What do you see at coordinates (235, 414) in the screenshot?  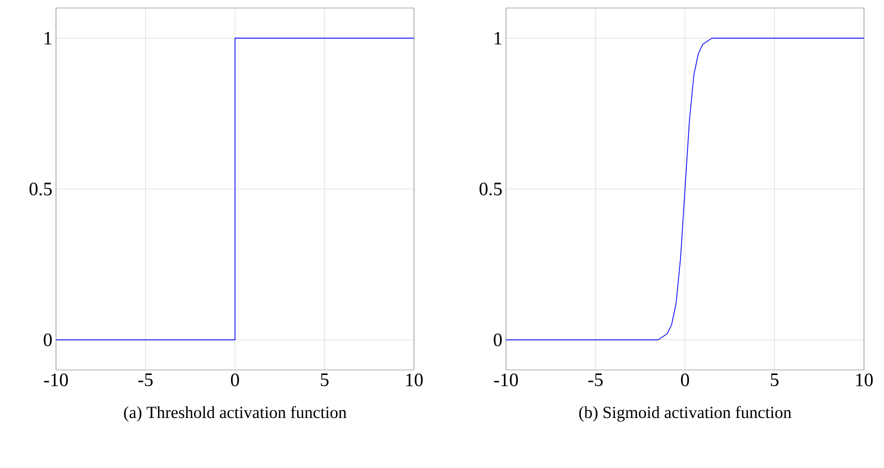 I see `text: (a) Threshold activation function` at bounding box center [235, 414].